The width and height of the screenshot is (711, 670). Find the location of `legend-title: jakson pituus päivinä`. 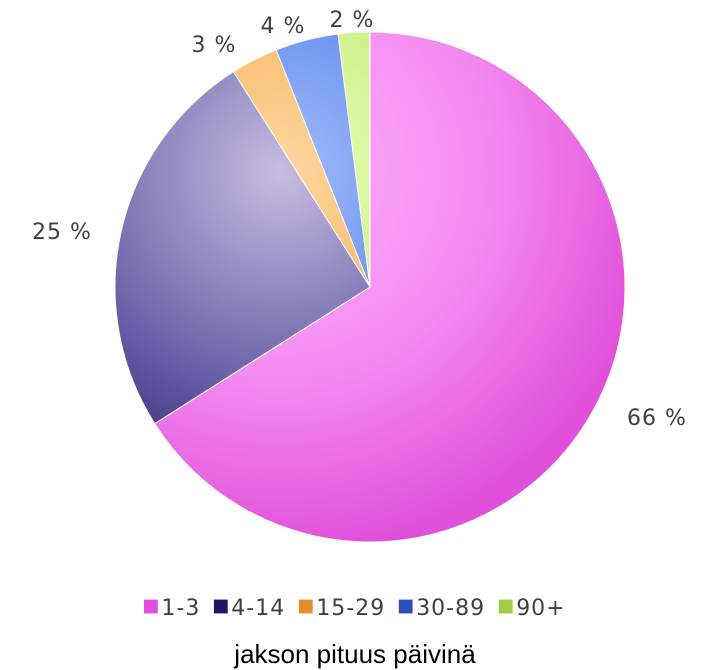

legend-title: jakson pituus päivinä is located at coordinates (354, 654).